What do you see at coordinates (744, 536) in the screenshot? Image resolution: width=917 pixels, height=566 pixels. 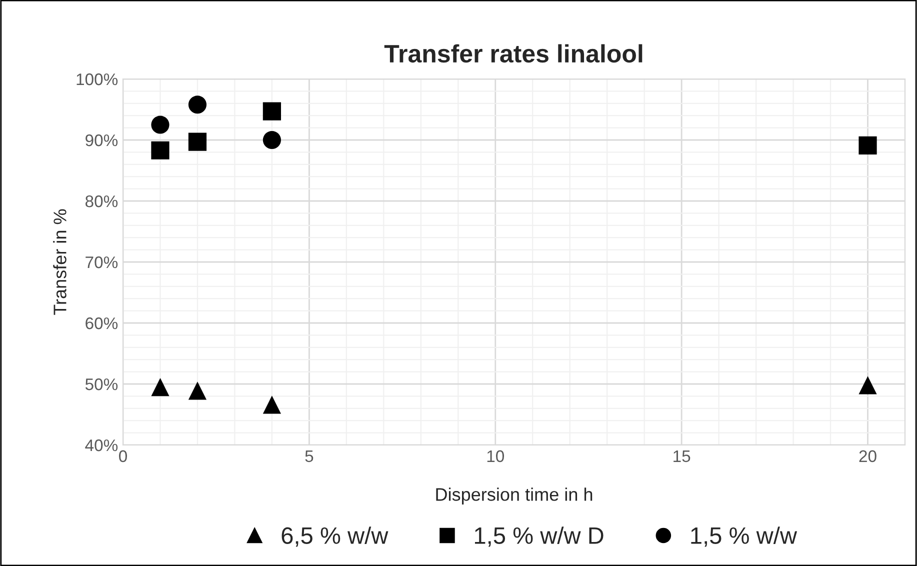 I see `legend-label: 1,5 % w/w` at bounding box center [744, 536].